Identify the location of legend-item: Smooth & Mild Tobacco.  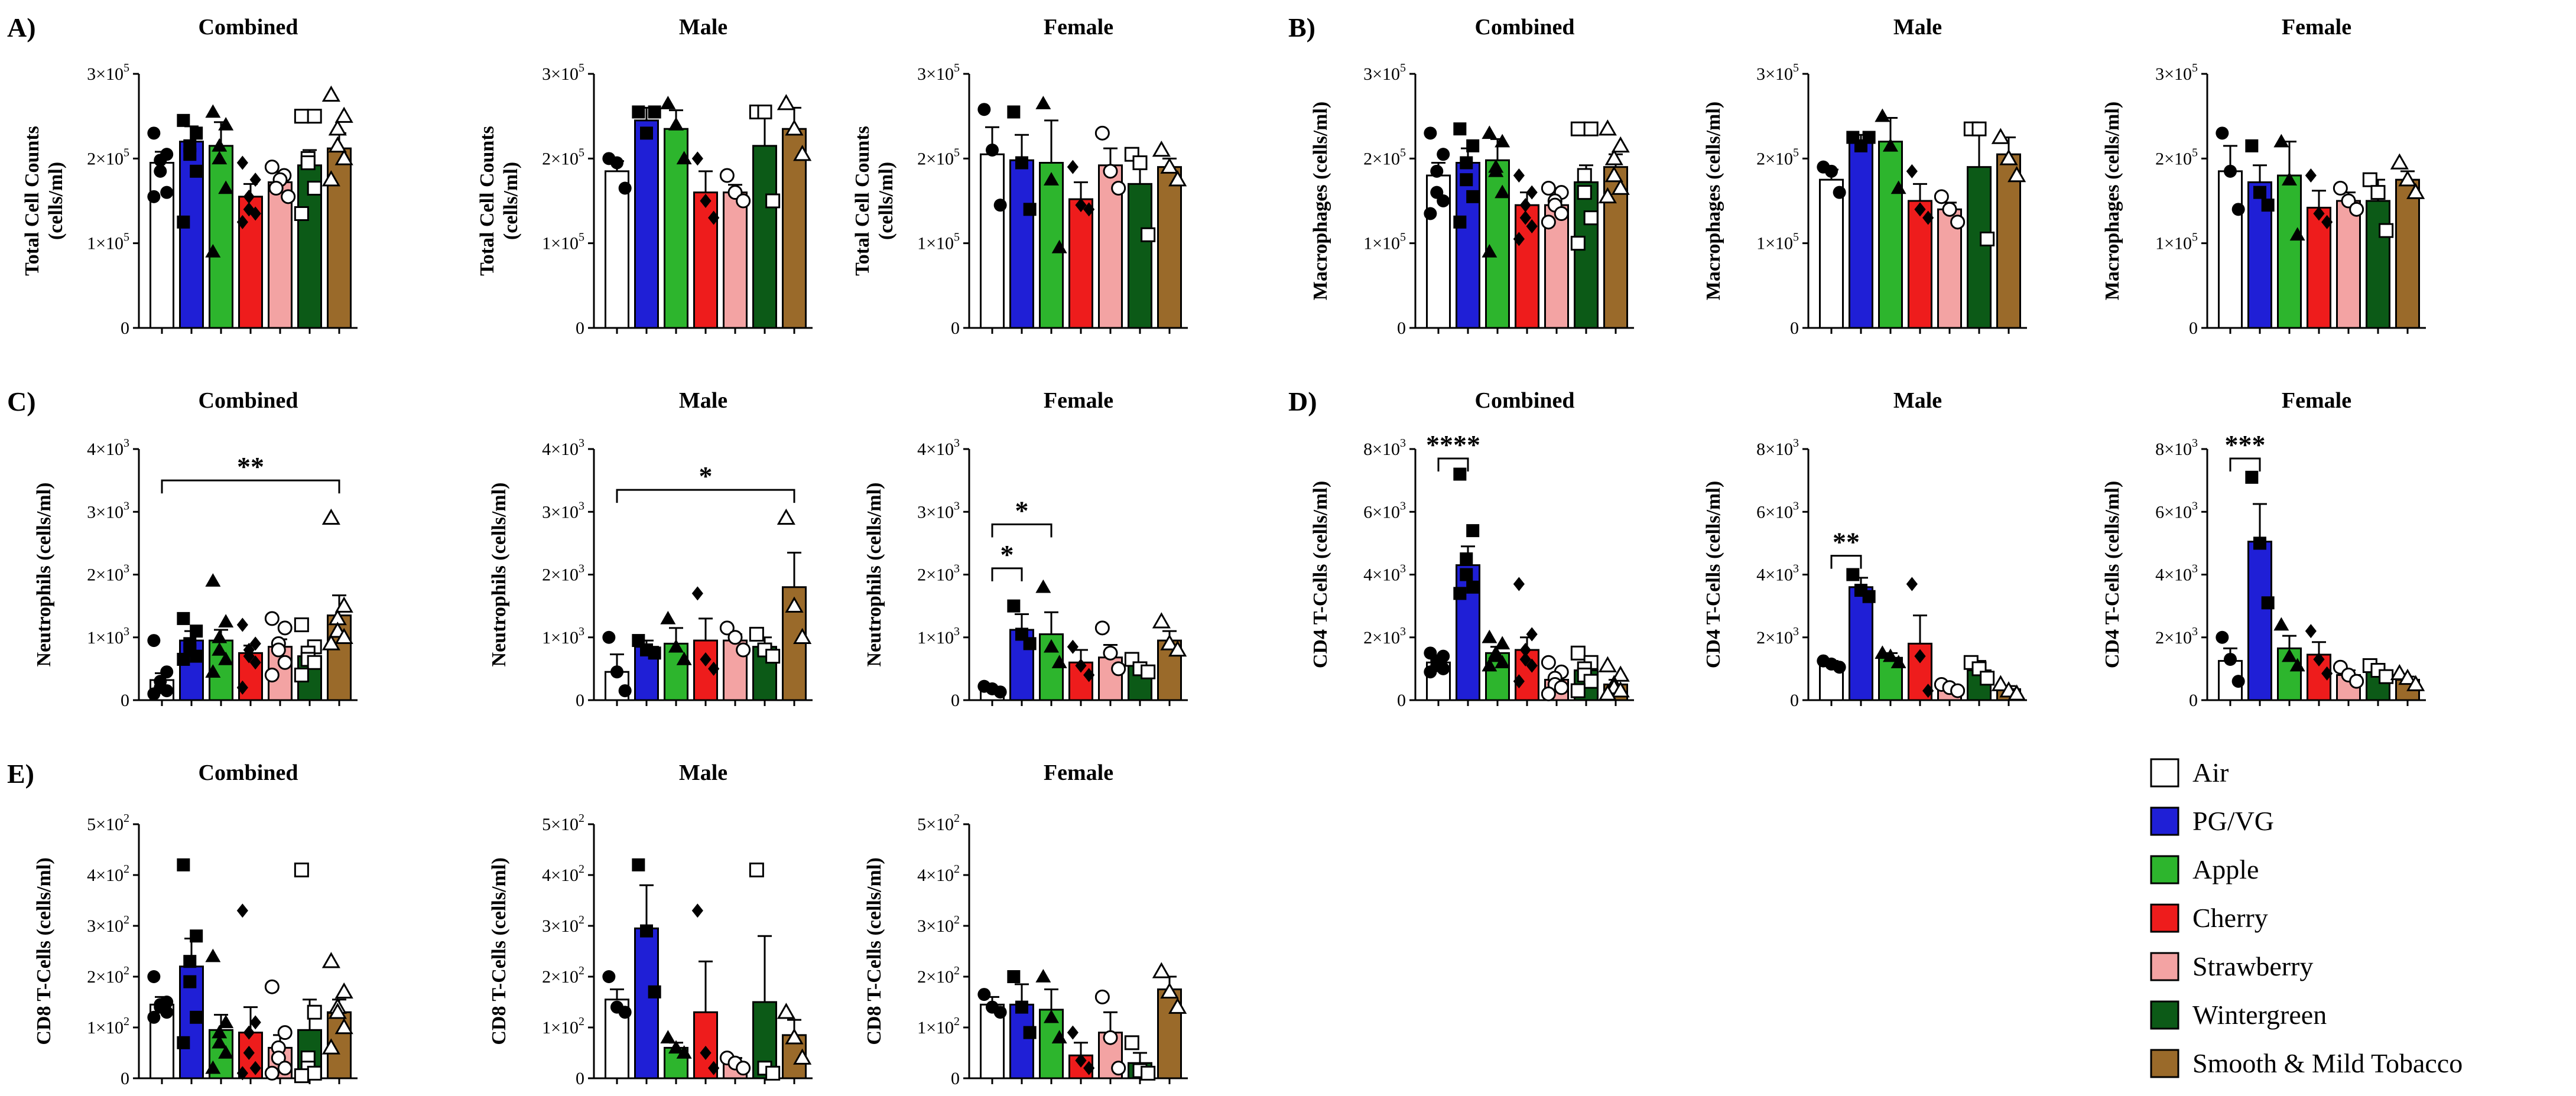
(2306, 1063).